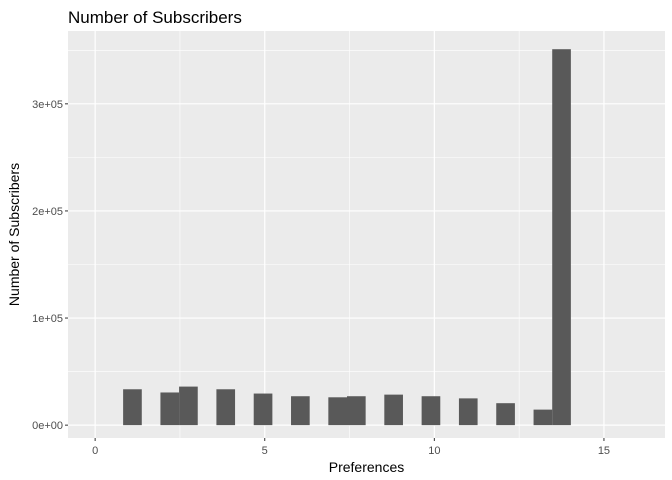  What do you see at coordinates (47, 105) in the screenshot?
I see `y-tick-label: 3e+05` at bounding box center [47, 105].